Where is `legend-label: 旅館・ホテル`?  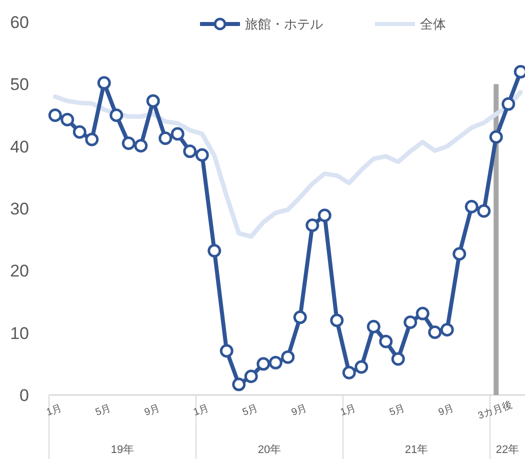 legend-label: 旅館・ホテル is located at coordinates (284, 24).